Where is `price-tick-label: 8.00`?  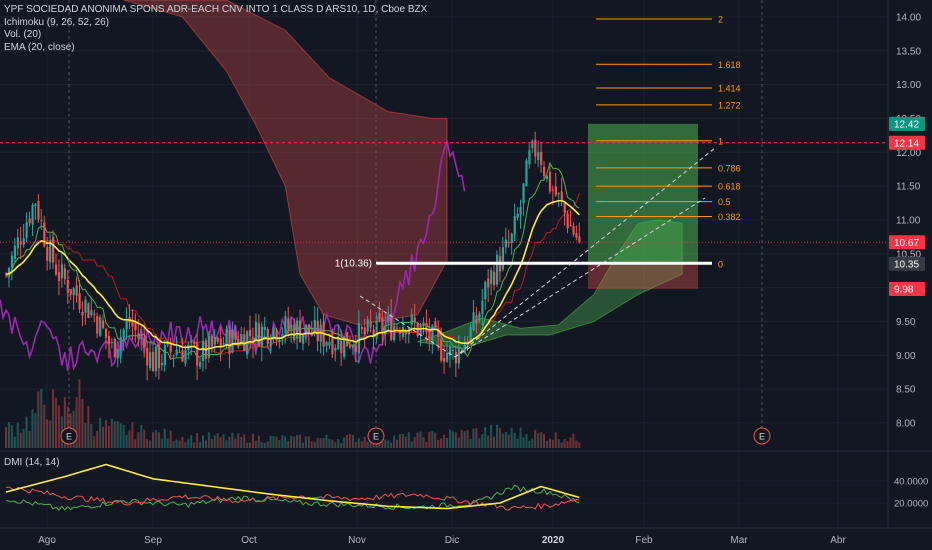
price-tick-label: 8.00 is located at coordinates (906, 423).